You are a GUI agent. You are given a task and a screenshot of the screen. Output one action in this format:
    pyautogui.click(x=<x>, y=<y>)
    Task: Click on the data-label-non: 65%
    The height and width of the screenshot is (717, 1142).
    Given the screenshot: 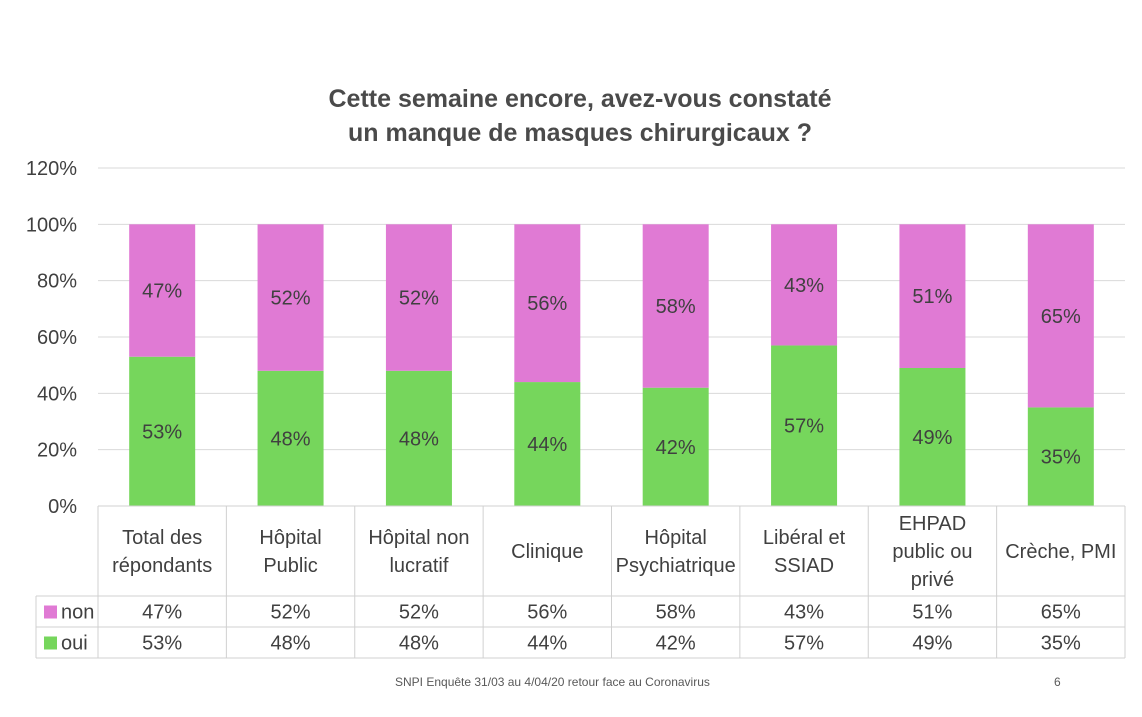 What is the action you would take?
    pyautogui.click(x=1061, y=317)
    